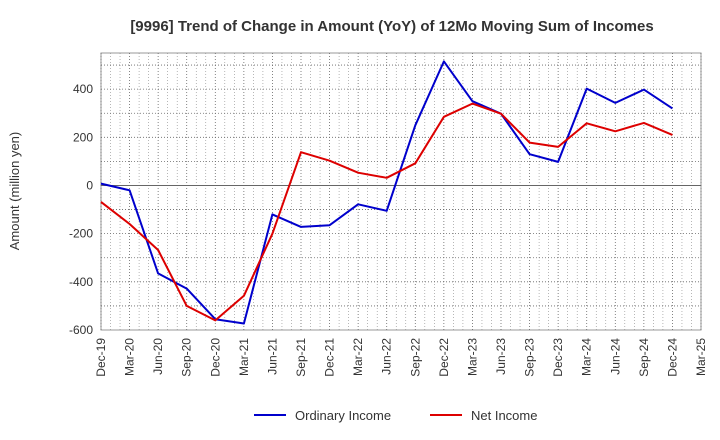  What do you see at coordinates (301, 357) in the screenshot?
I see `x-tick-label: Sep-21` at bounding box center [301, 357].